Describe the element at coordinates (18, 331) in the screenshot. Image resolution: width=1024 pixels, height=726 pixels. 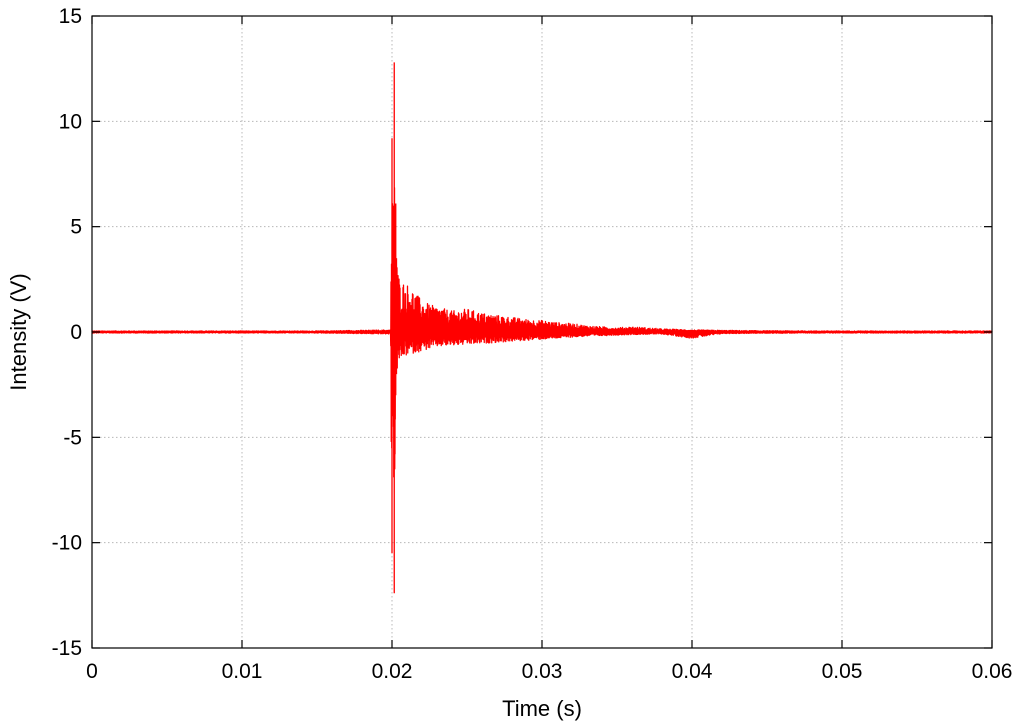
I see `y-axis-title: Intensity (V)` at that location.